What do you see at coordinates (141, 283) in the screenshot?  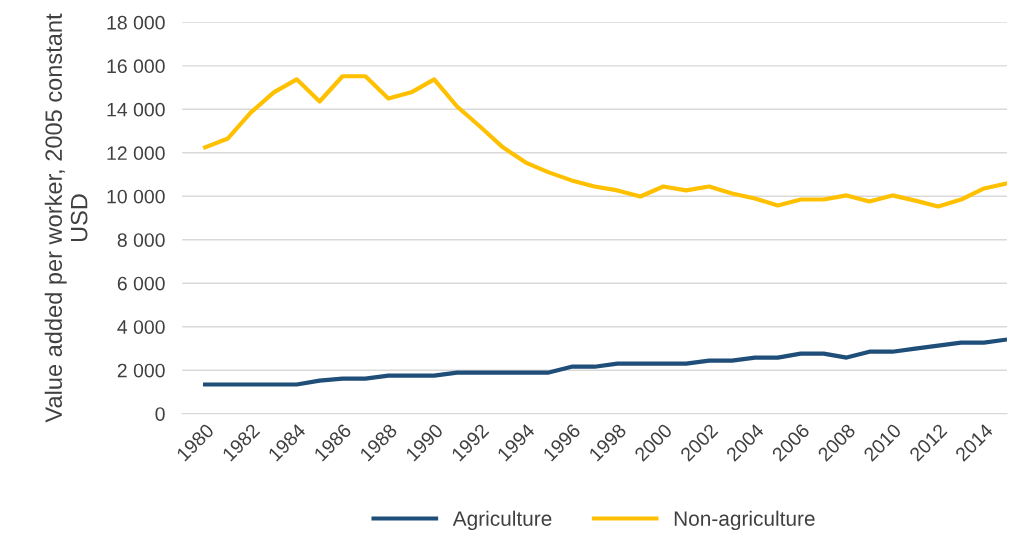 I see `y-tick-label: 6 000` at bounding box center [141, 283].